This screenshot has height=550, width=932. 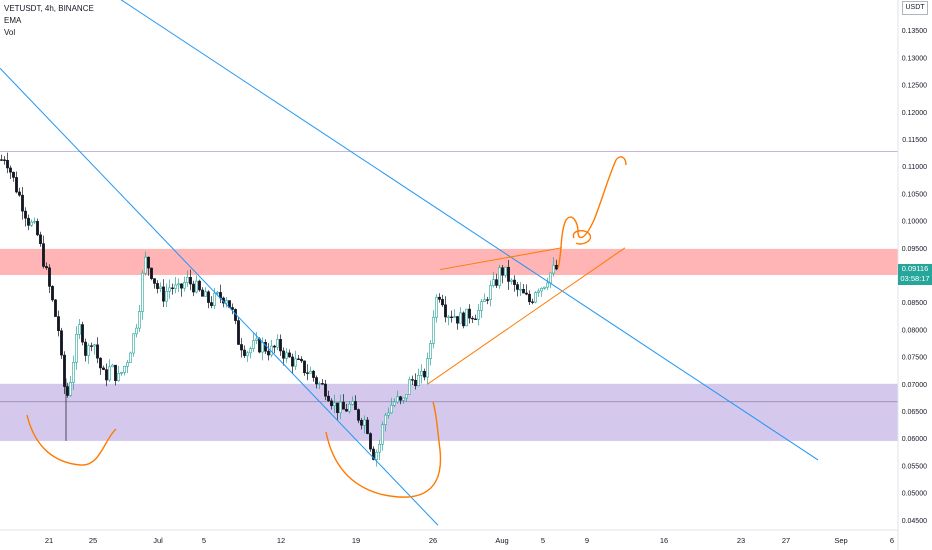 I want to click on time-tick-label: 9, so click(x=587, y=540).